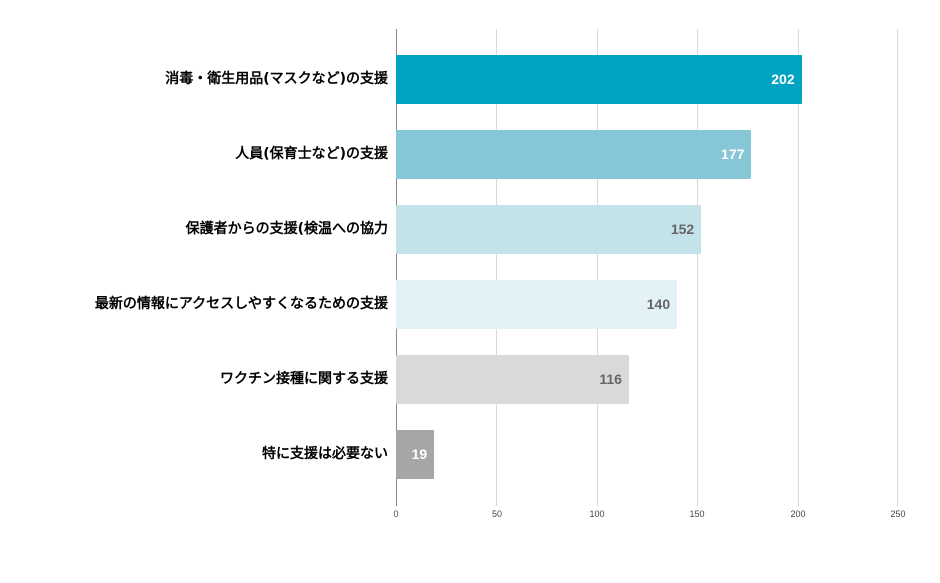  Describe the element at coordinates (537, 304) in the screenshot. I see `bar-3: 140` at that location.